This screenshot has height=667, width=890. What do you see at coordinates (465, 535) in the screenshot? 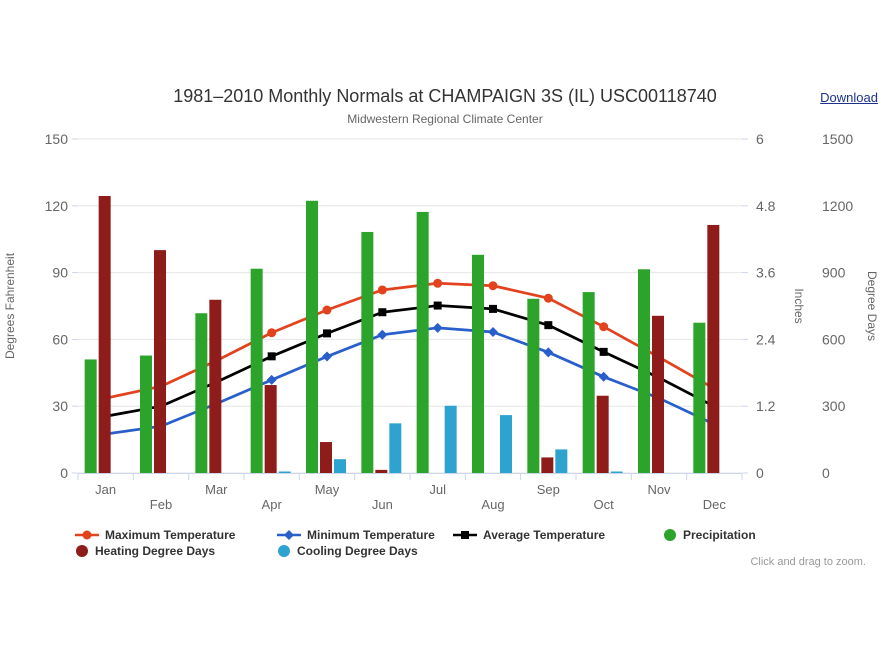
I see `legend-marker-average-temperature` at bounding box center [465, 535].